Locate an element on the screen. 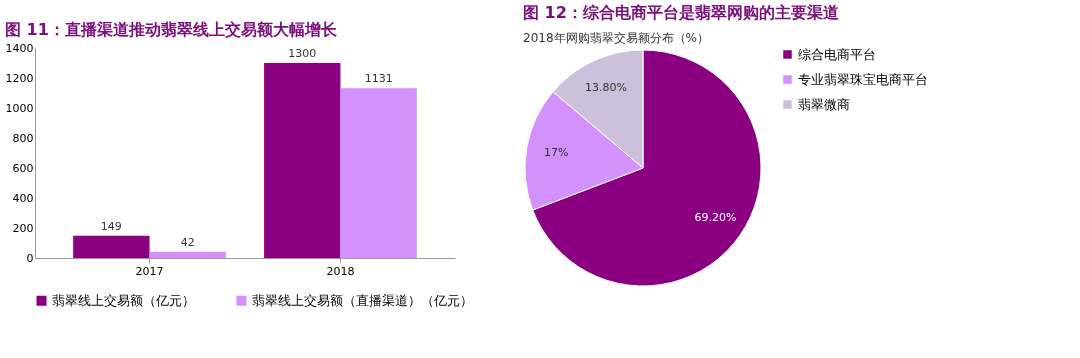 The height and width of the screenshot is (358, 1080). data-label: 69.20% is located at coordinates (715, 217).